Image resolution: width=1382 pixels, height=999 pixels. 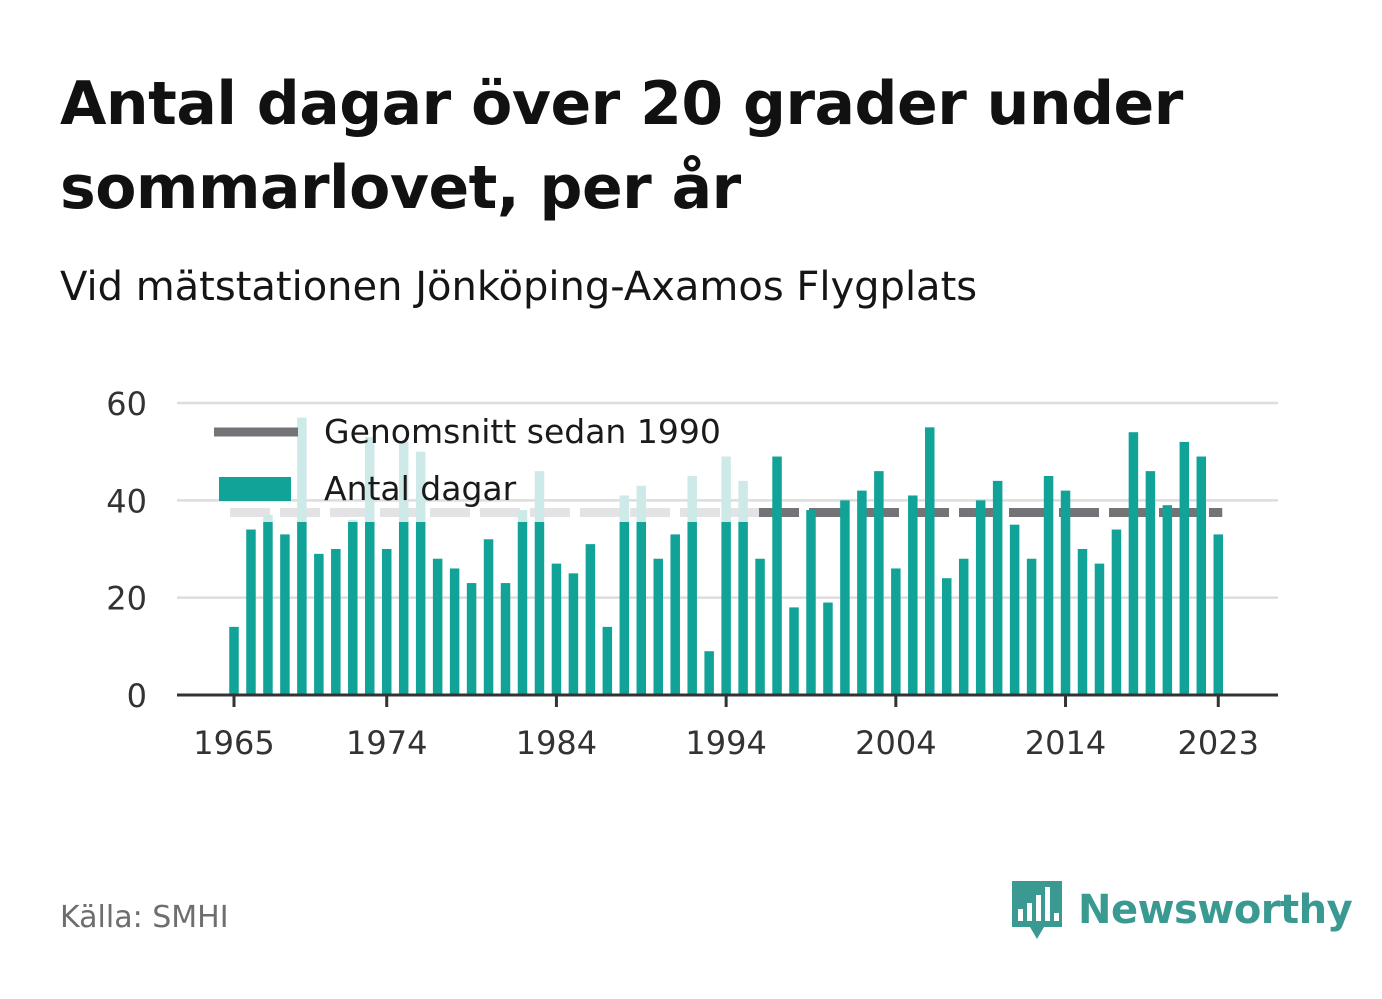 What do you see at coordinates (624, 508) in the screenshot?
I see `bar-1988-faded` at bounding box center [624, 508].